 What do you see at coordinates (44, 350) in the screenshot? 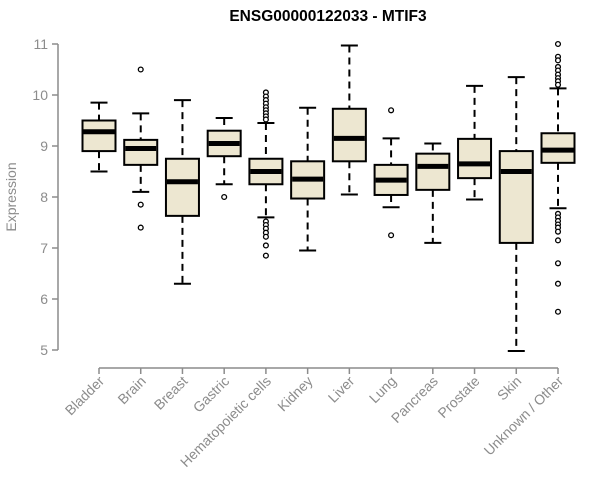
I see `y-tick-label: 5` at bounding box center [44, 350].